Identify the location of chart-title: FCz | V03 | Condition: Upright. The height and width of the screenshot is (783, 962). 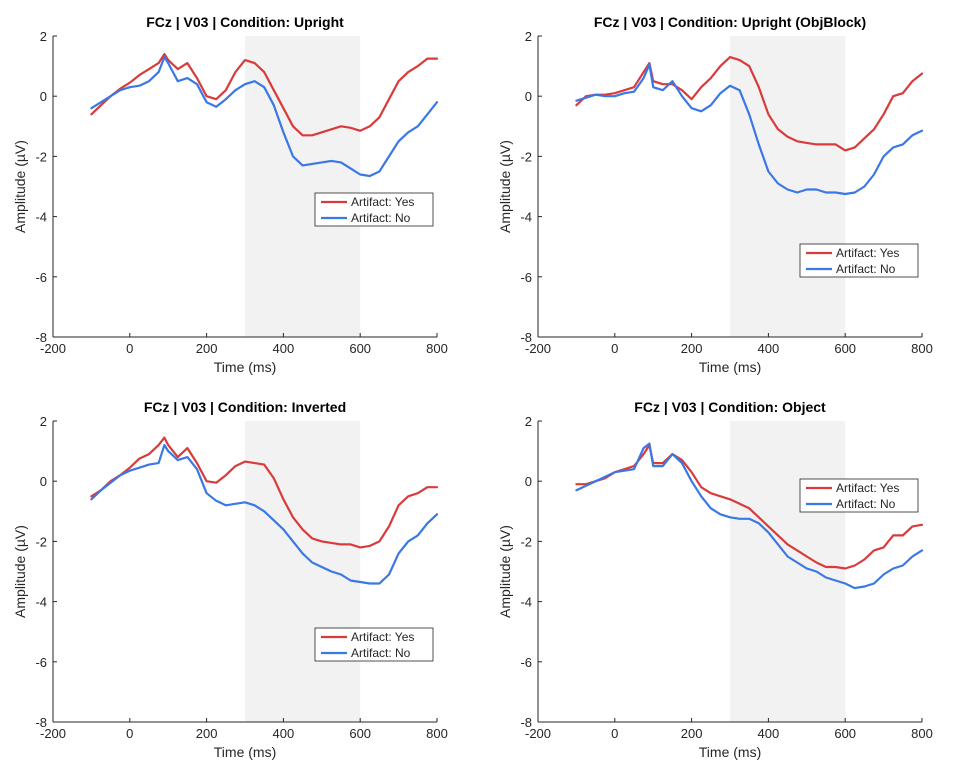
(245, 22).